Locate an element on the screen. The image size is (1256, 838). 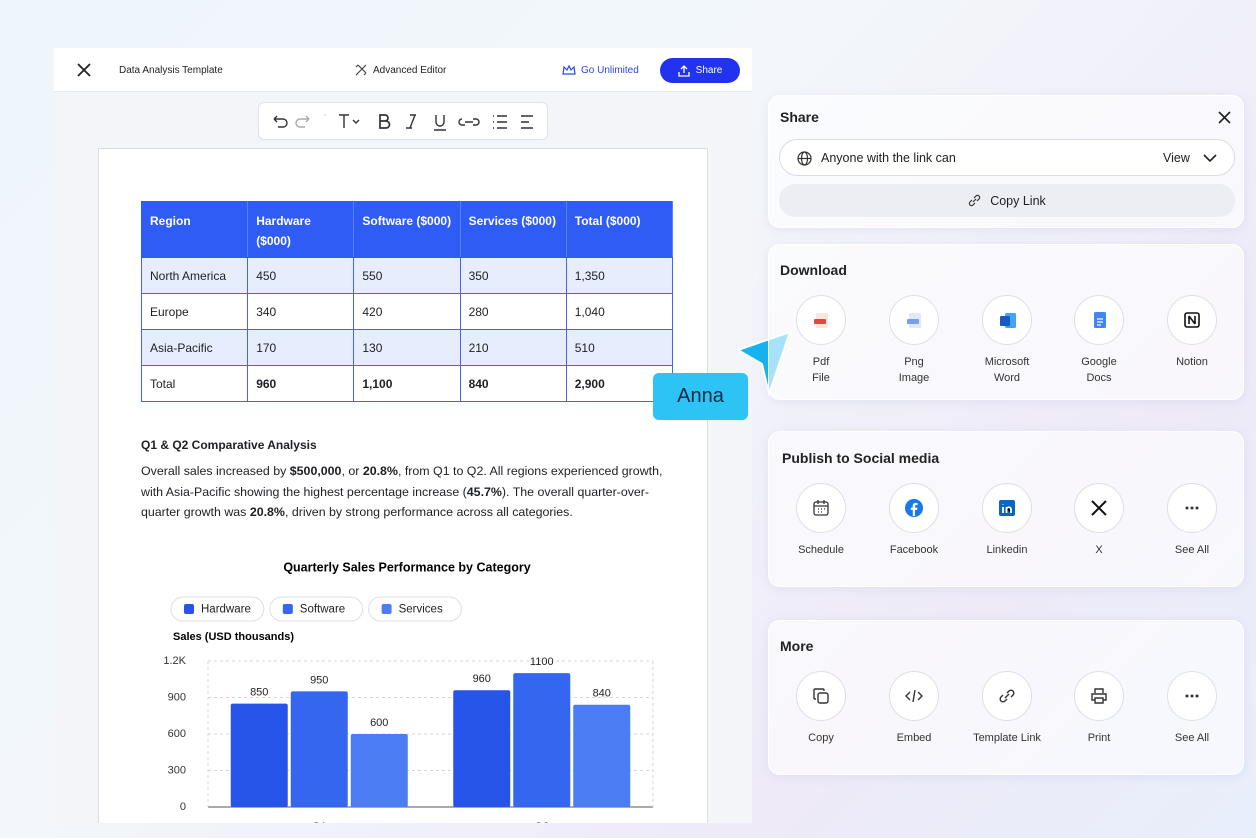
advanced-editor: Advanced Editor is located at coordinates (410, 70).